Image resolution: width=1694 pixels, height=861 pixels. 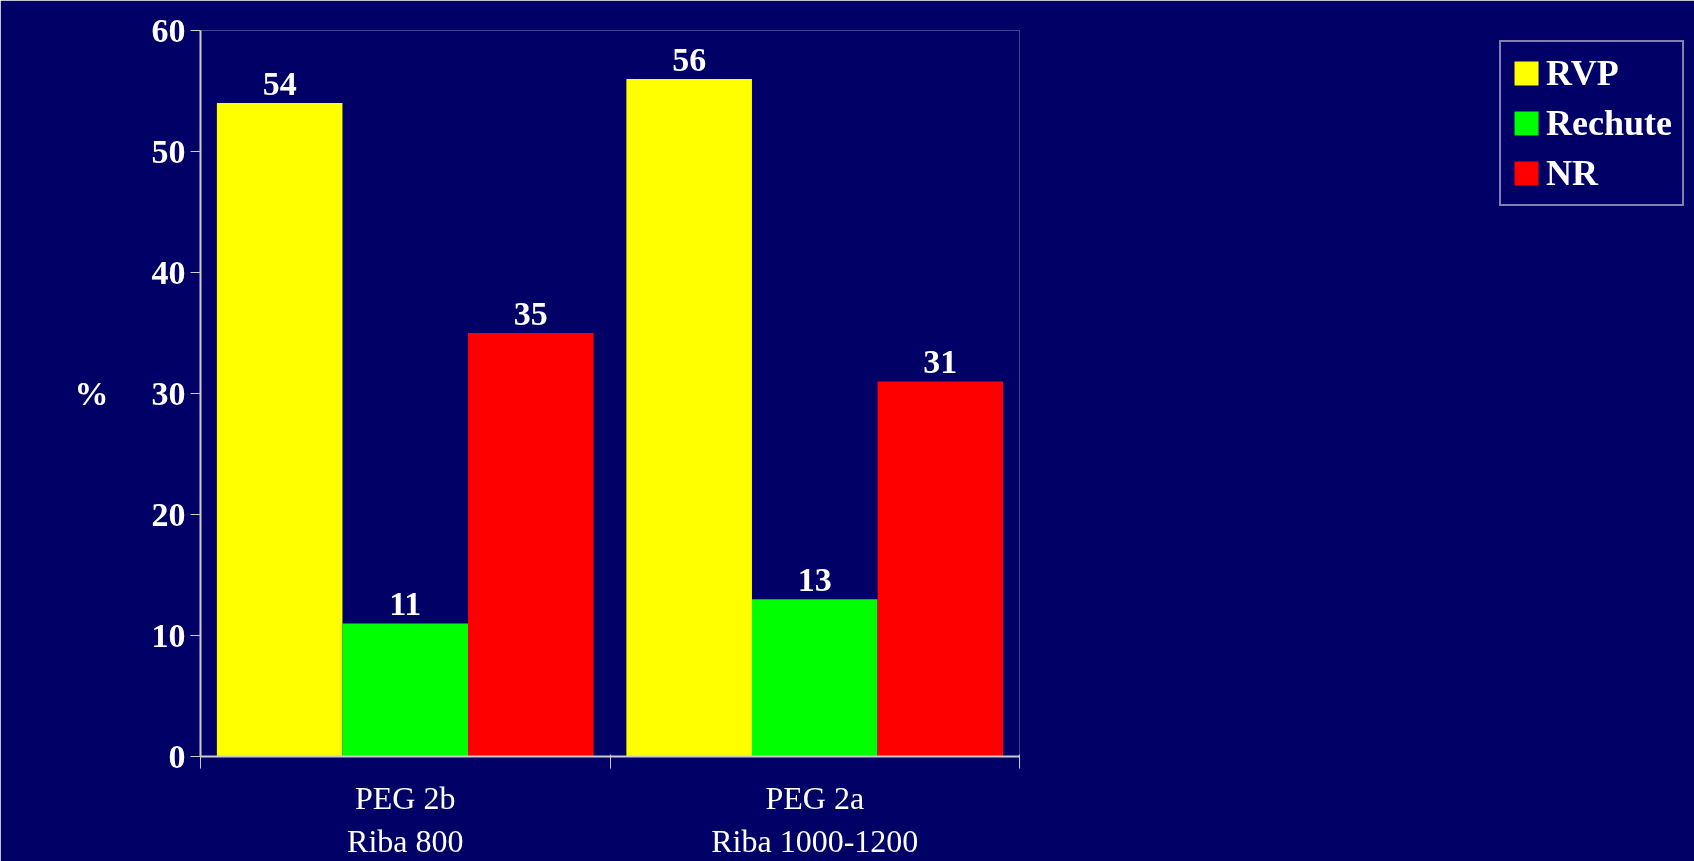 What do you see at coordinates (168, 272) in the screenshot?
I see `y-tick-label: 40` at bounding box center [168, 272].